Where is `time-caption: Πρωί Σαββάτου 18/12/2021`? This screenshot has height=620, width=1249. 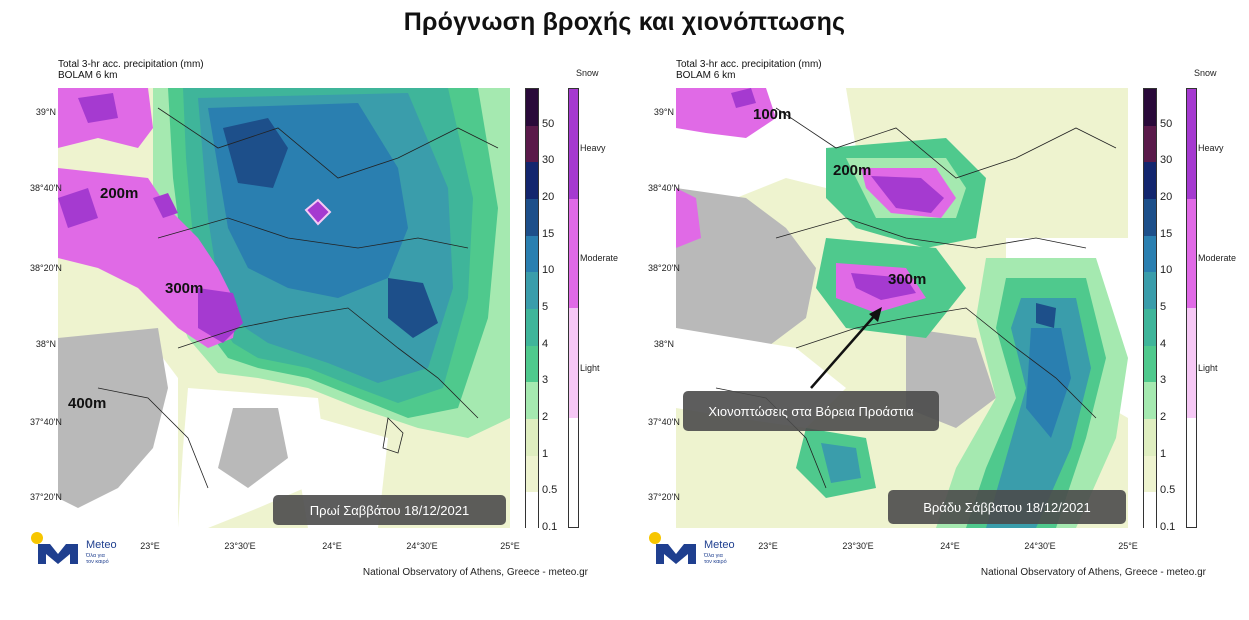 time-caption: Πρωί Σαββάτου 18/12/2021 is located at coordinates (389, 510).